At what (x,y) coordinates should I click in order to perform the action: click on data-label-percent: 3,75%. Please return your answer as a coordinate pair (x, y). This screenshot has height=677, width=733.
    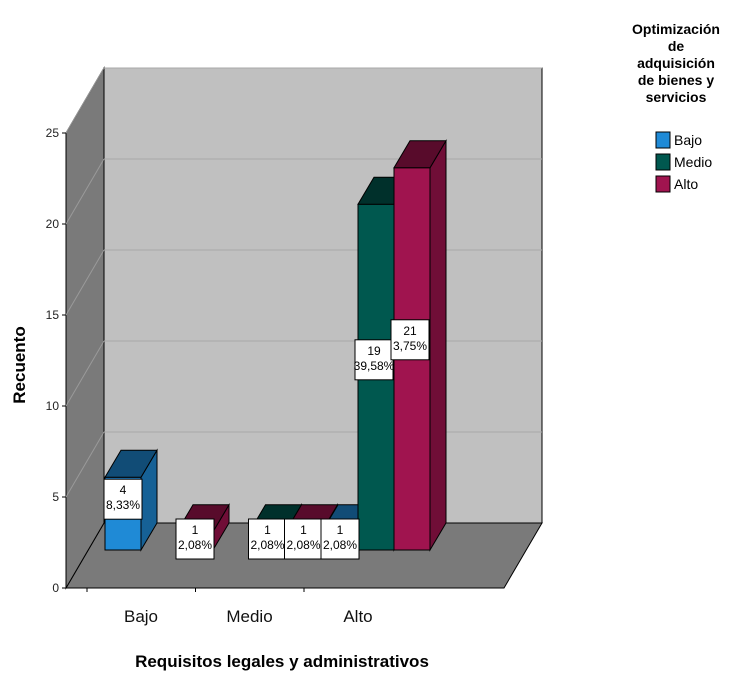
    Looking at the image, I should click on (410, 346).